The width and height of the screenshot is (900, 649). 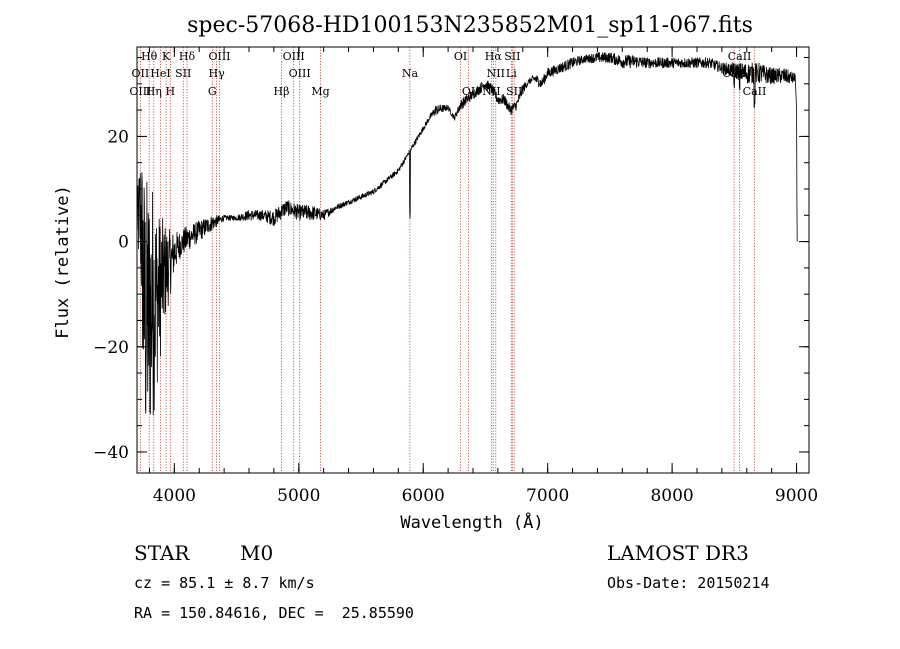 I want to click on x-axis-label: Wavelength (Å), so click(x=471, y=522).